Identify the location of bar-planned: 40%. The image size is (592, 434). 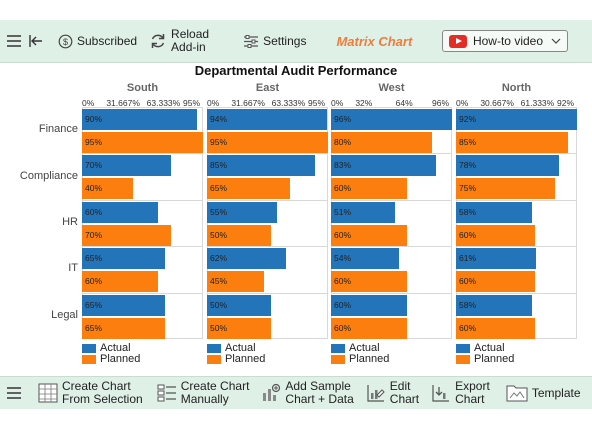
(107, 189).